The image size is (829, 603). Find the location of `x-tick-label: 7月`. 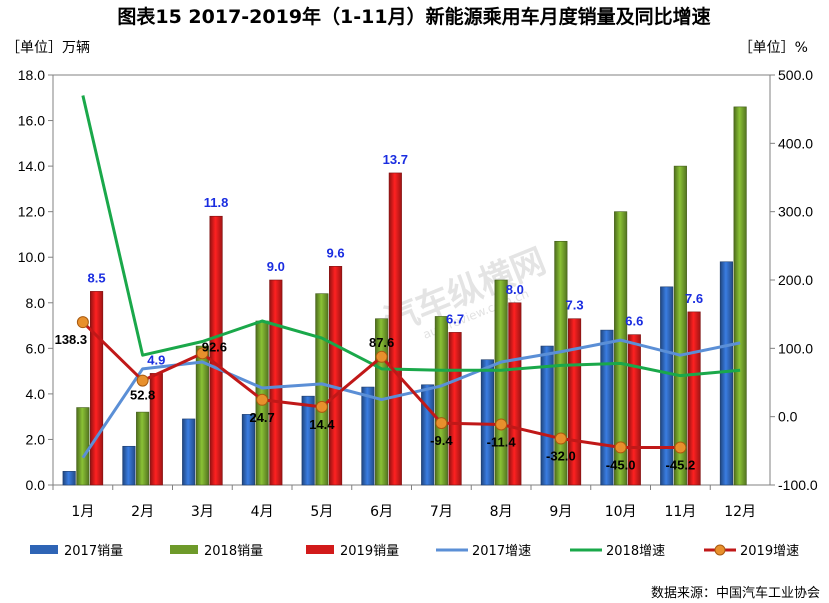

x-tick-label: 7月 is located at coordinates (441, 512).